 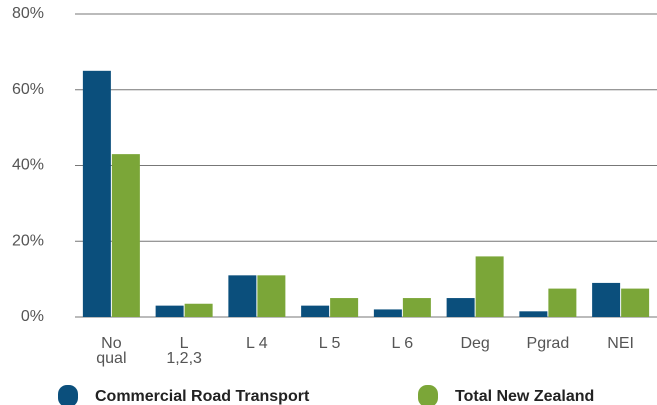 What do you see at coordinates (28, 165) in the screenshot?
I see `y-tick-label: 40%` at bounding box center [28, 165].